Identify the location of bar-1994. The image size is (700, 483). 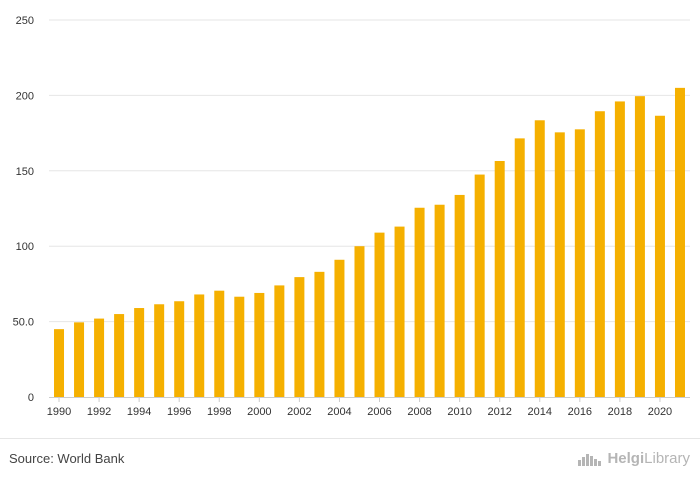
(139, 352).